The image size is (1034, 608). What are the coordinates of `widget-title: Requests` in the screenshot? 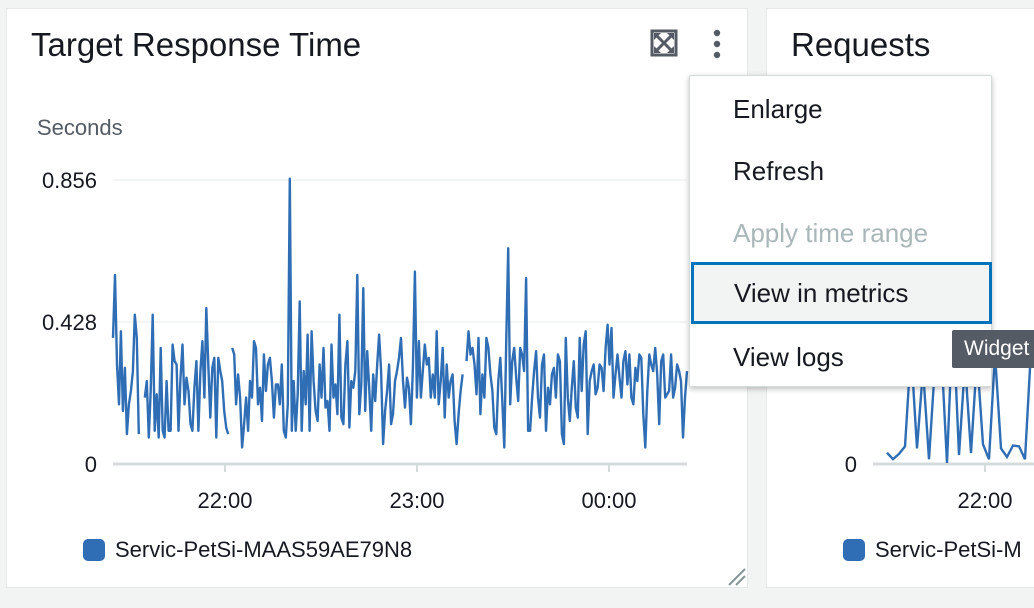 It's located at (861, 44).